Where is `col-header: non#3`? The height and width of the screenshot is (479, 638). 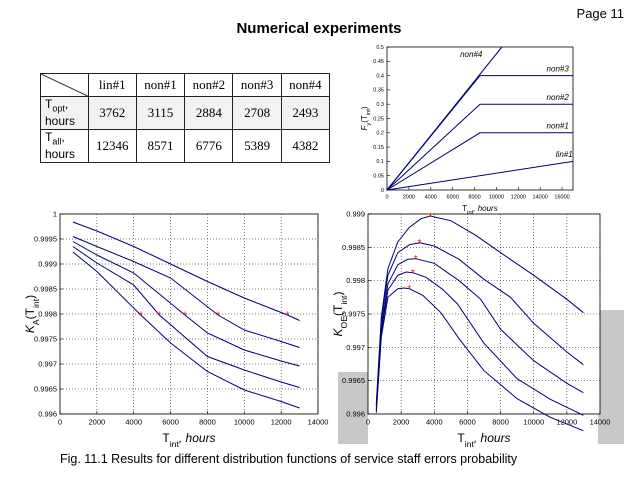 col-header: non#3 is located at coordinates (257, 85).